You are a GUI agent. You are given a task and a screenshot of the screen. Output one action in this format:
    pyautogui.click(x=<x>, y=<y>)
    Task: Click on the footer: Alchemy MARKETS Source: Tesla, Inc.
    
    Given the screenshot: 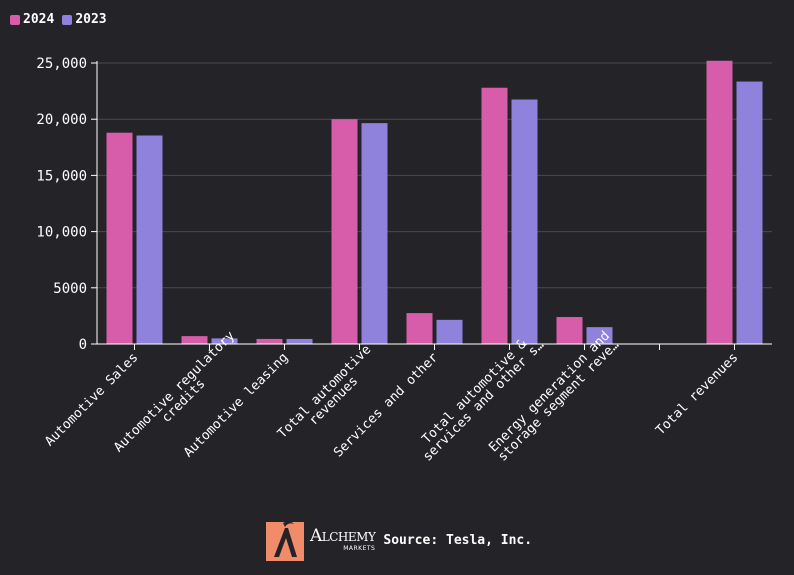 What is the action you would take?
    pyautogui.click(x=399, y=540)
    